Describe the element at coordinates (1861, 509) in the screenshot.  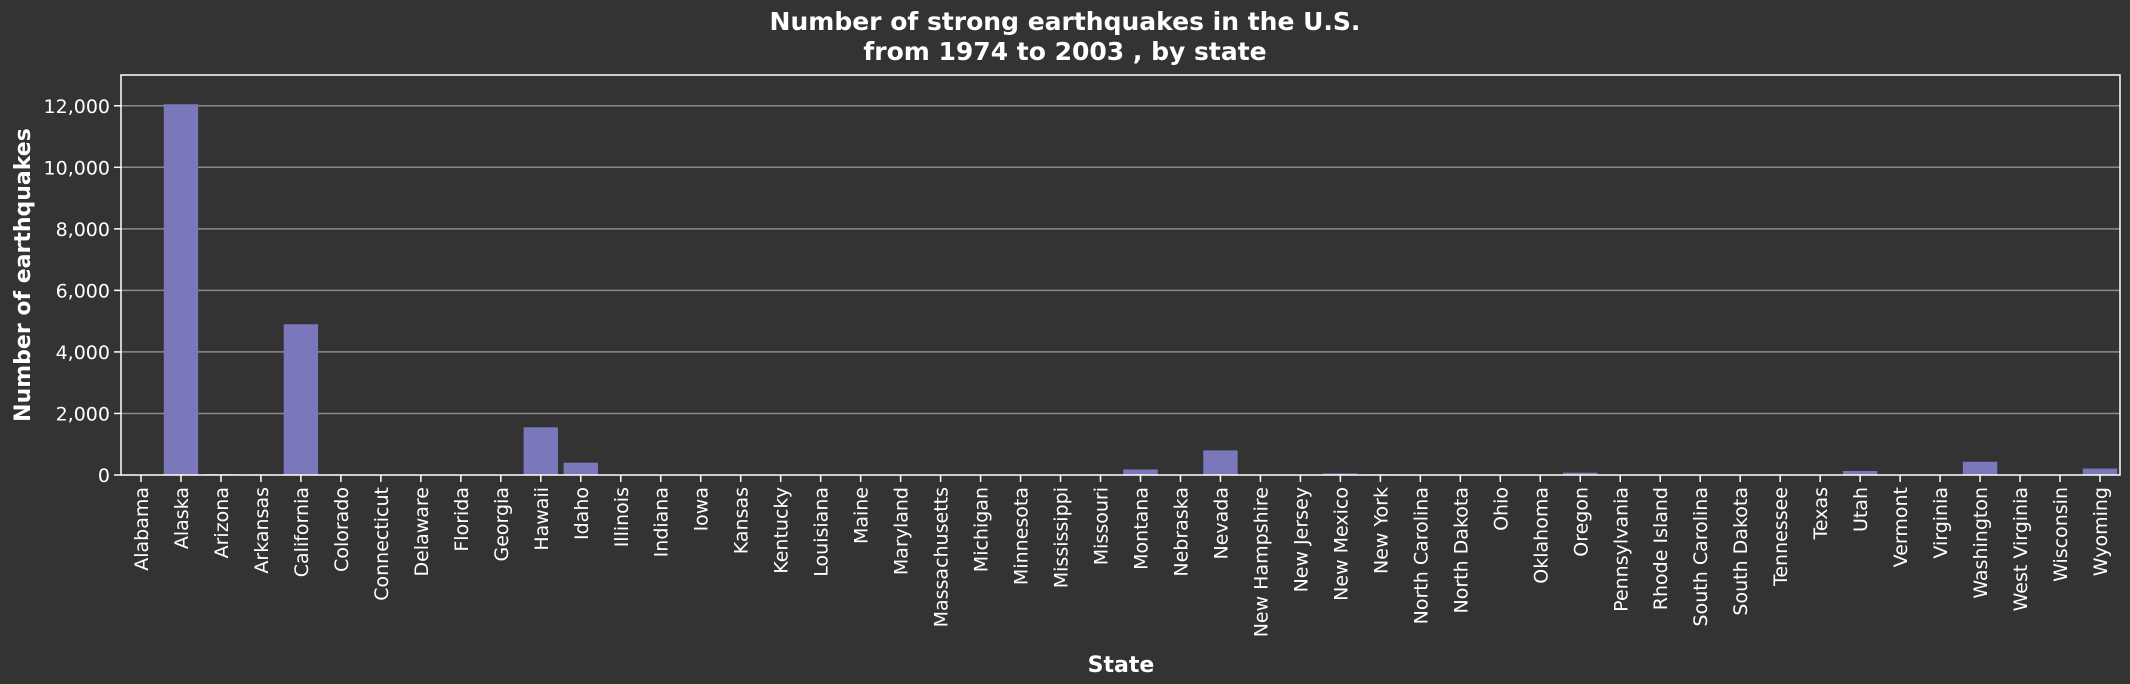
I see `x-tick-label: Utah` at that location.